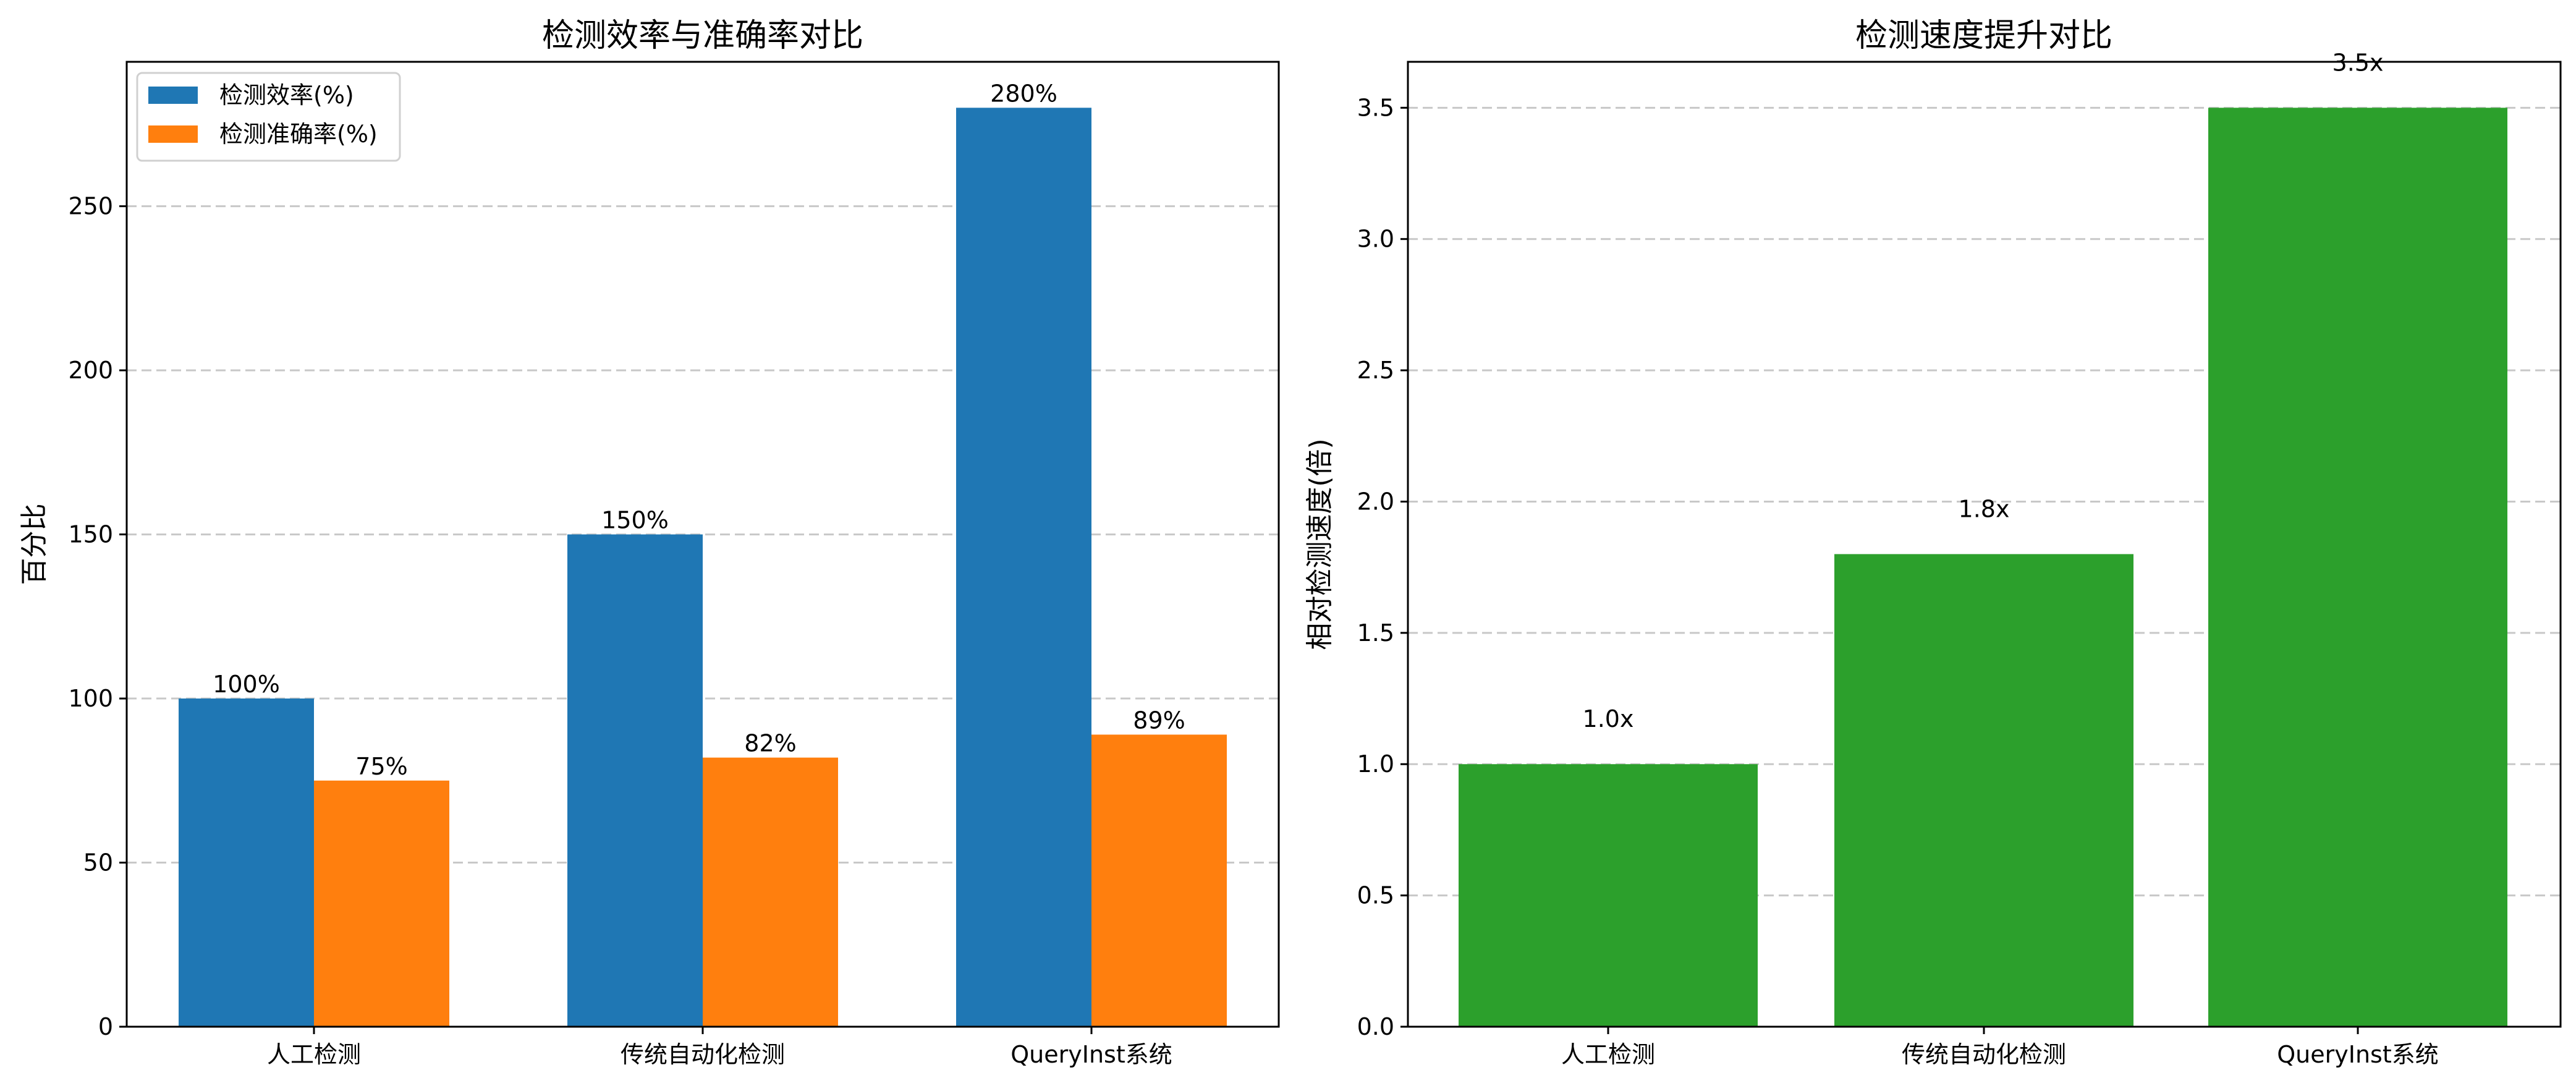 This screenshot has height=1091, width=2576. I want to click on legend-label: 检测准确率(%), so click(298, 134).